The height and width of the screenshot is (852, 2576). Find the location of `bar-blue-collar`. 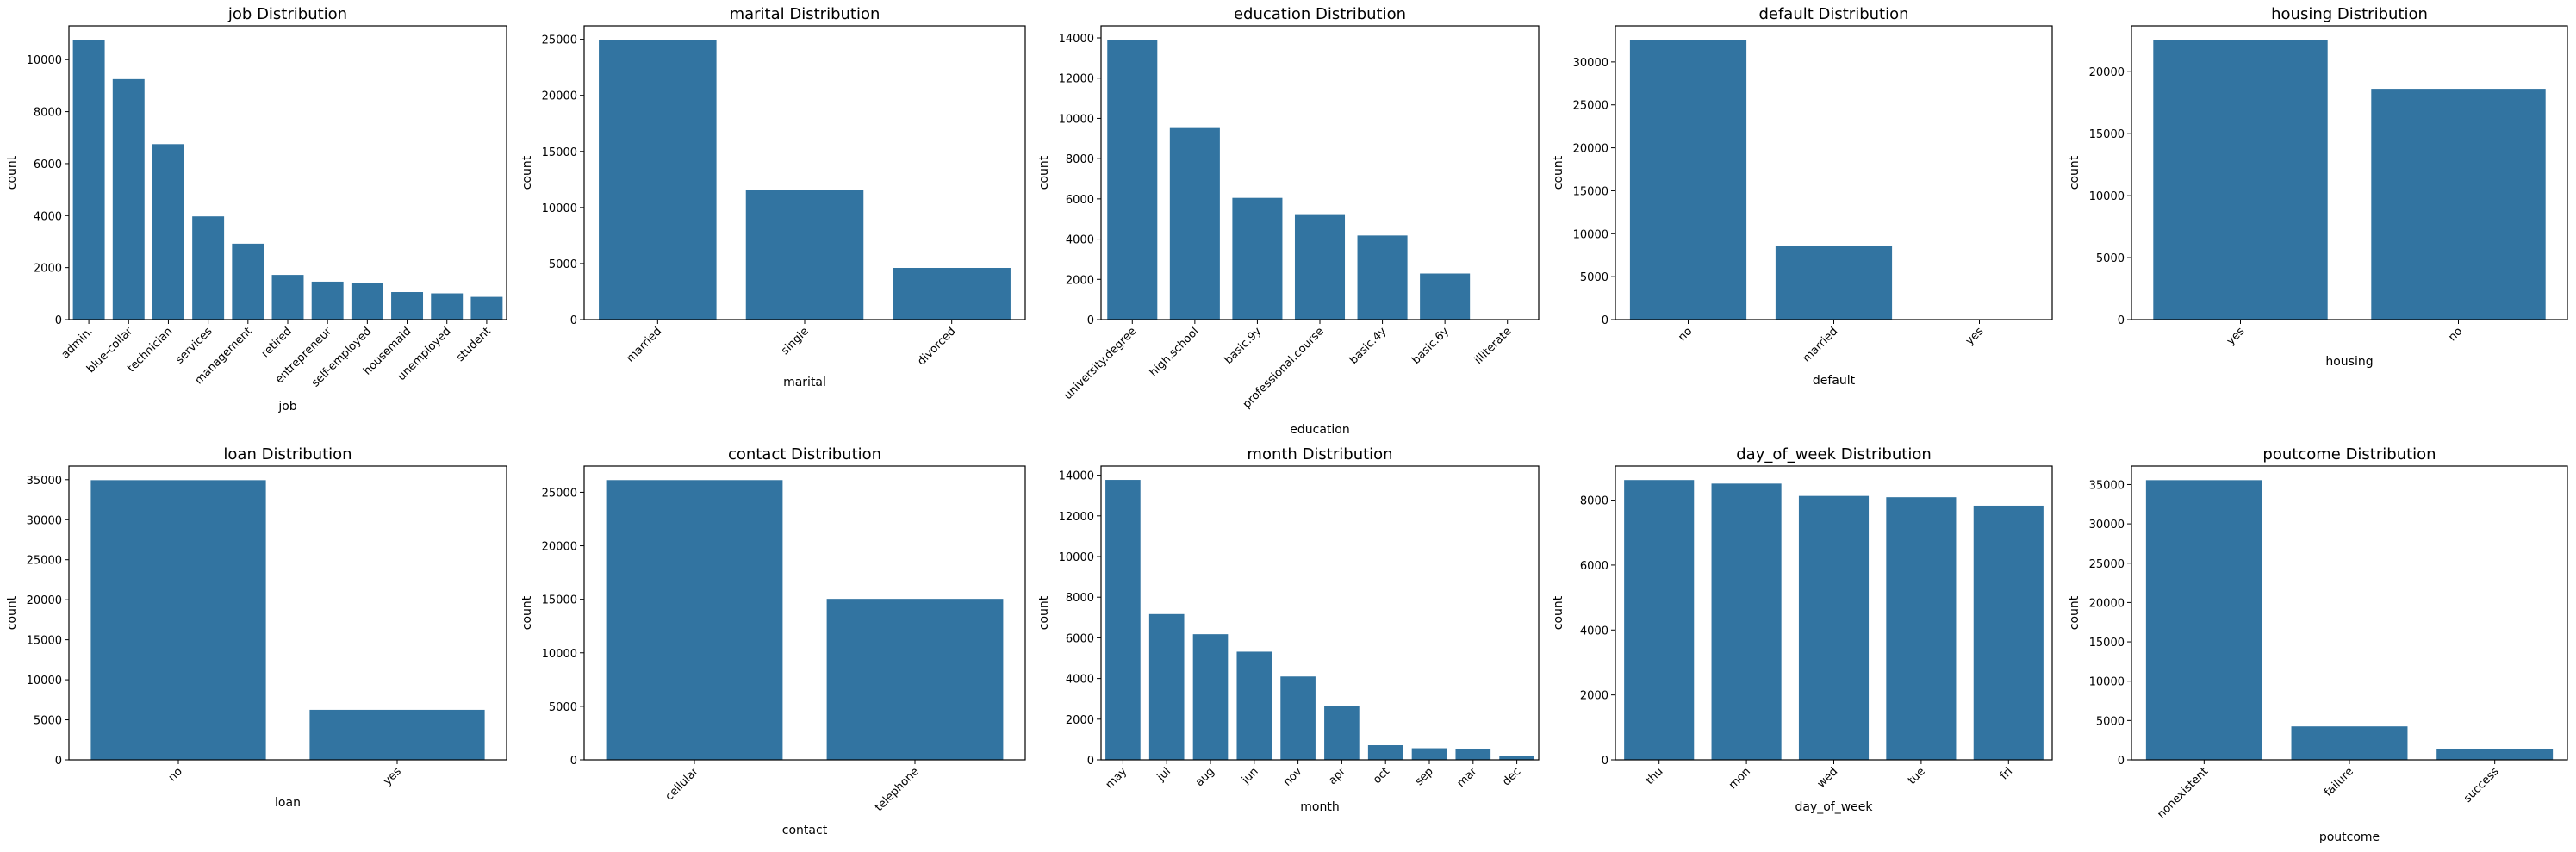

bar-blue-collar is located at coordinates (128, 199).